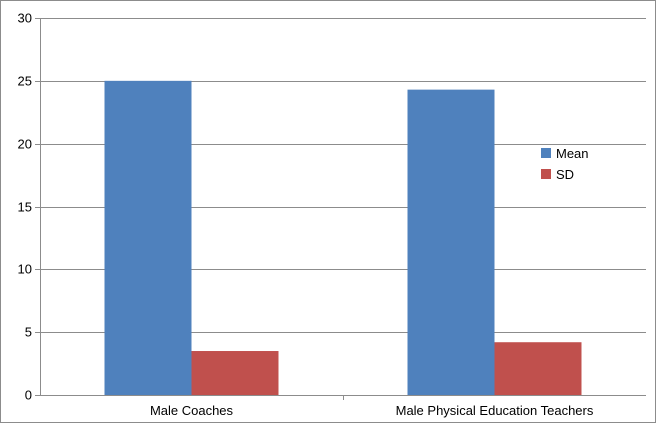 This screenshot has height=423, width=656. I want to click on legend-swatch-sd, so click(546, 174).